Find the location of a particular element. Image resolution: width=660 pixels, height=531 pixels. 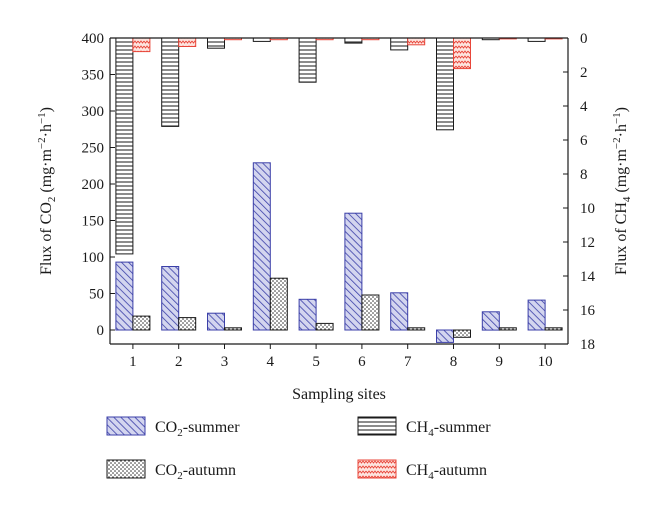

right-tick-label: 6 is located at coordinates (584, 141).